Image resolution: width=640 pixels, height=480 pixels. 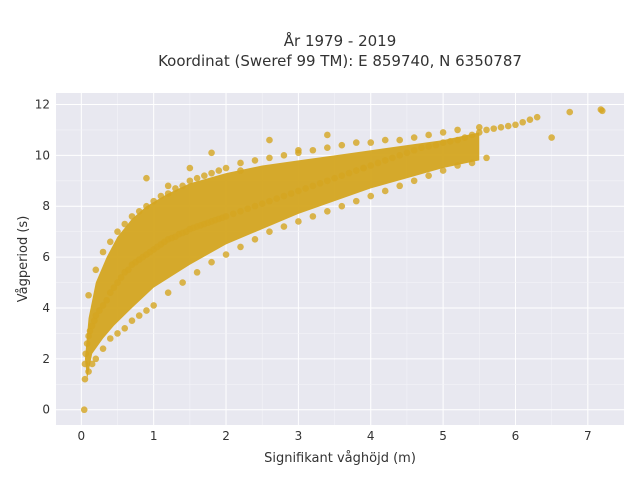 What do you see at coordinates (299, 436) in the screenshot?
I see `x-tick-label-3: 3` at bounding box center [299, 436].